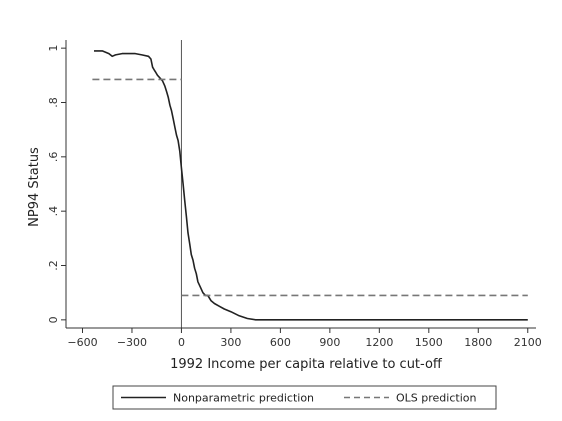 Image resolution: width=562 pixels, height=421 pixels. Describe the element at coordinates (53, 102) in the screenshot. I see `y-tick-label: .8` at that location.